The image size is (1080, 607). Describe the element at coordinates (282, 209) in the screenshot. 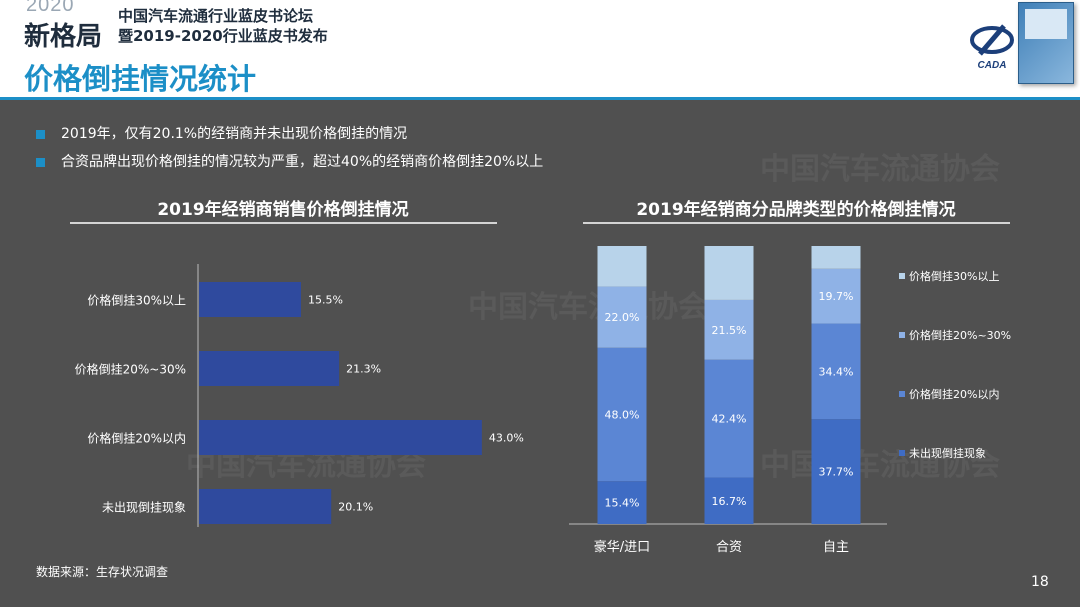

I see `left-chart-title: 2019年经销商销售价格倒挂情况` at that location.